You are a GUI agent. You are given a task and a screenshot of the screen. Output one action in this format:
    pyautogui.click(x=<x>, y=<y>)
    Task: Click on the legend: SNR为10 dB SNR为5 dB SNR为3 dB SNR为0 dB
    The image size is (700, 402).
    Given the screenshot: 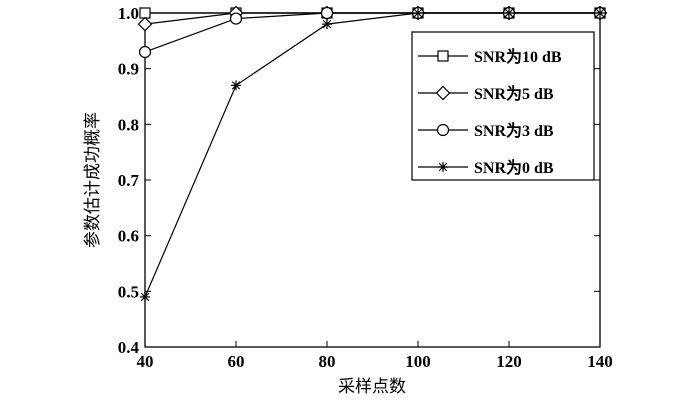 What is the action you would take?
    pyautogui.click(x=503, y=106)
    